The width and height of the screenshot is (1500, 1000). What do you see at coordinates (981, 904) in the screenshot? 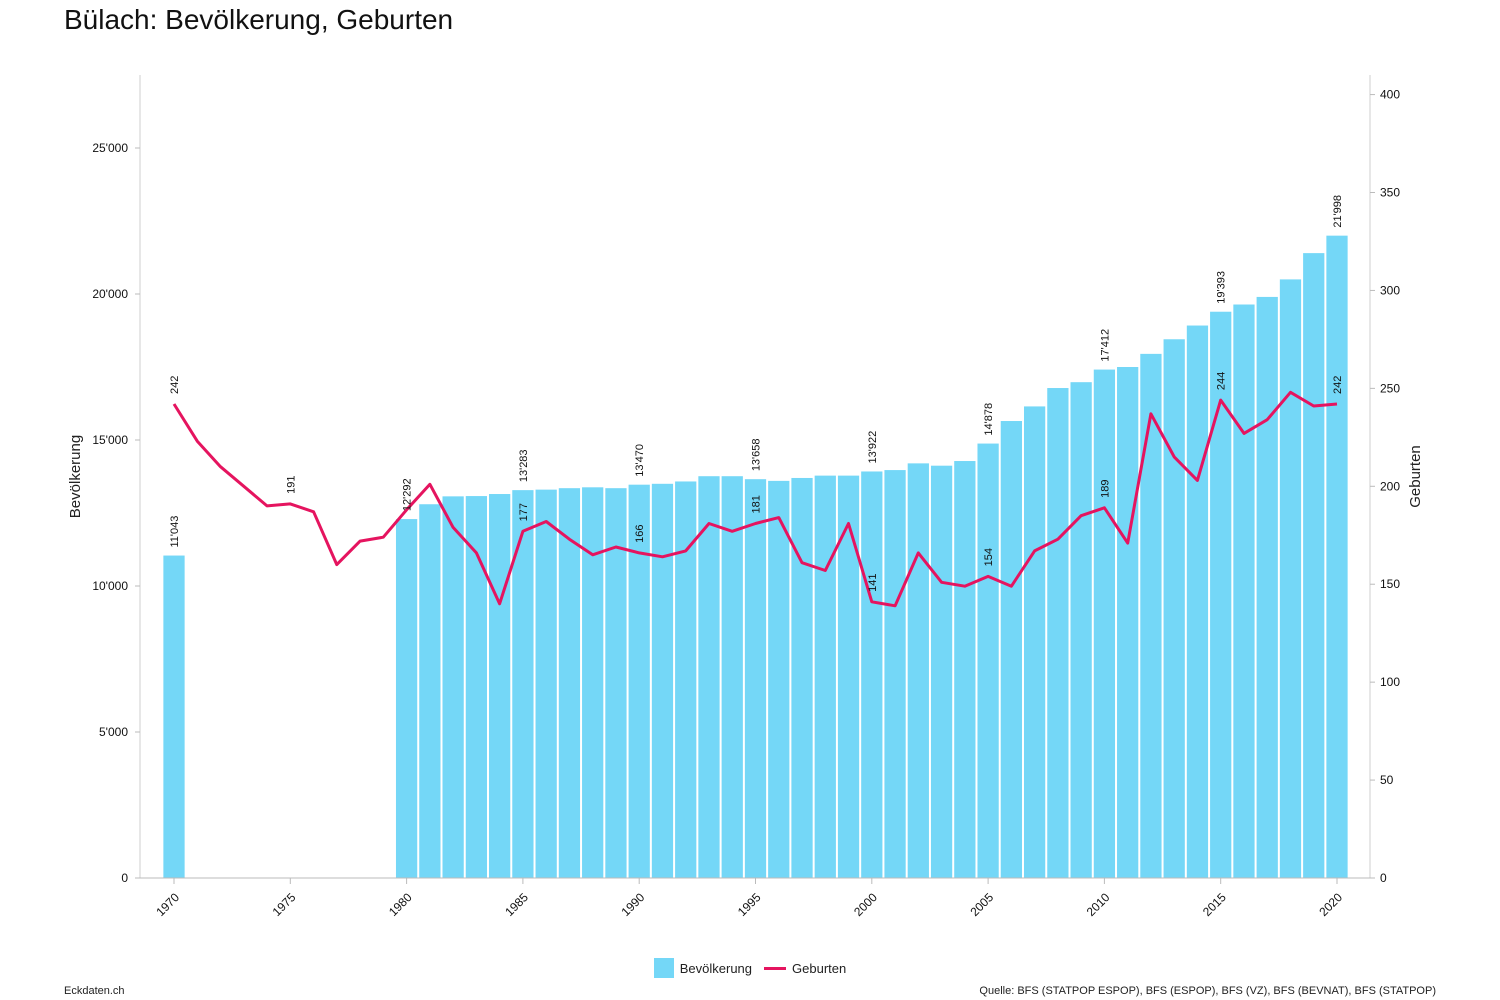
I see `x-tick-label: 2005` at bounding box center [981, 904].